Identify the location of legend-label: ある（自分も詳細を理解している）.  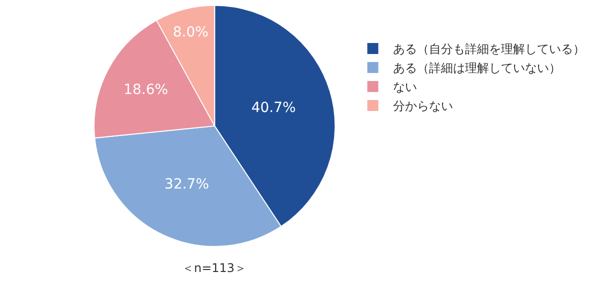
(488, 49).